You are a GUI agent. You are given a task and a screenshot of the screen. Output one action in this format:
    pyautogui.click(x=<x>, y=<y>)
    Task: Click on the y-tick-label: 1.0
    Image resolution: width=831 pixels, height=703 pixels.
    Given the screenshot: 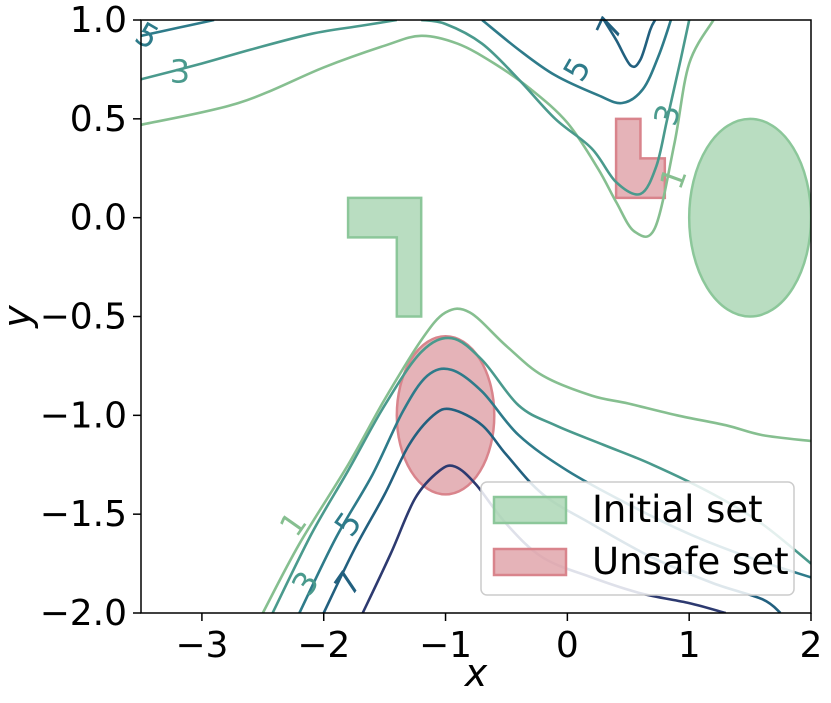 What is the action you would take?
    pyautogui.click(x=98, y=20)
    